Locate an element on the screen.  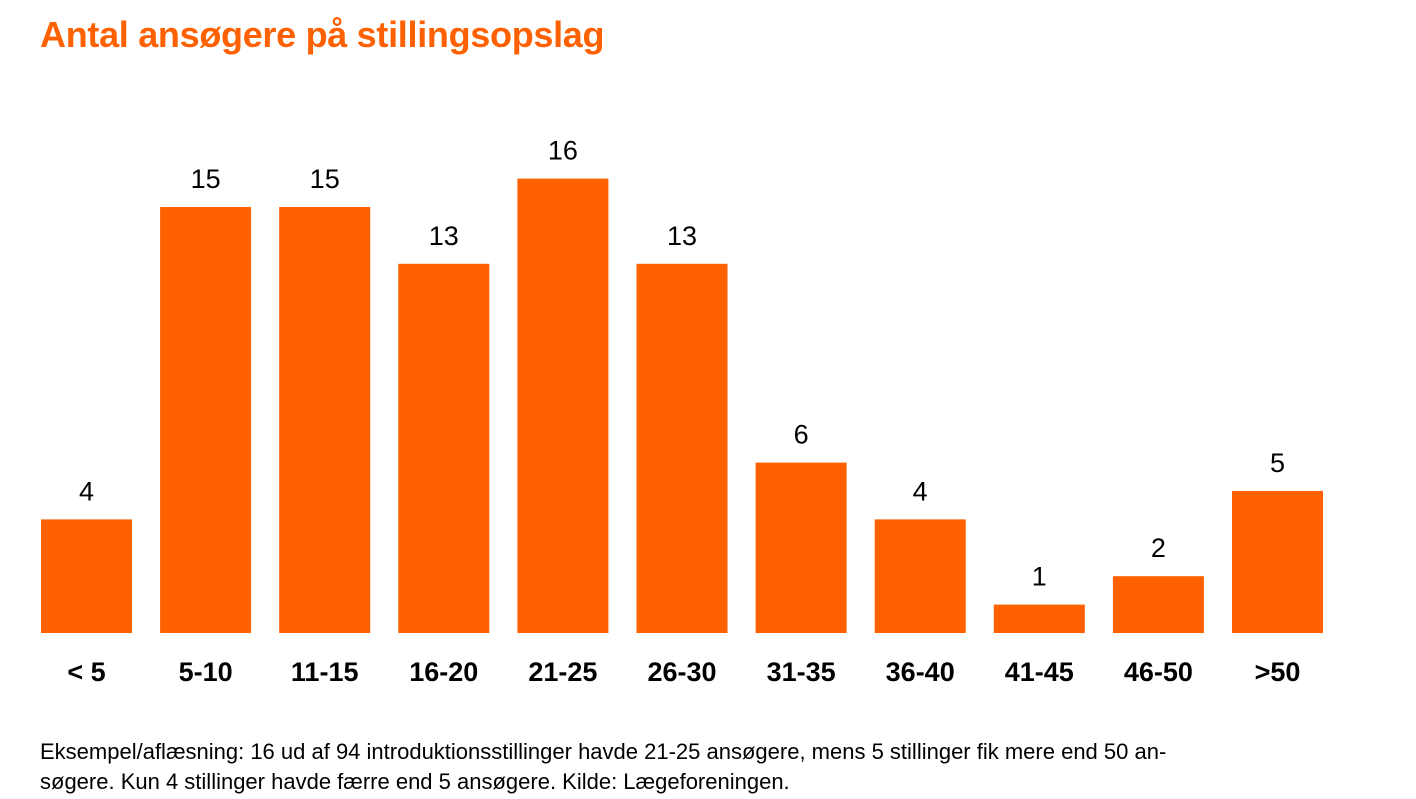
category-label-9: 41-45 is located at coordinates (1039, 672).